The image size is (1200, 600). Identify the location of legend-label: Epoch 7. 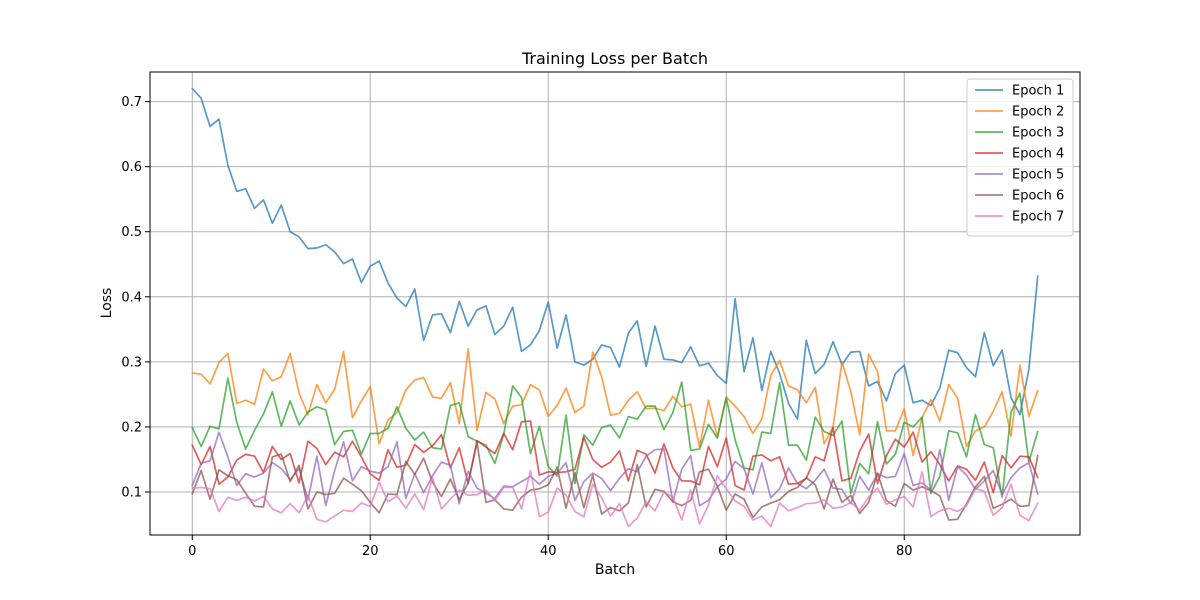
(1038, 217).